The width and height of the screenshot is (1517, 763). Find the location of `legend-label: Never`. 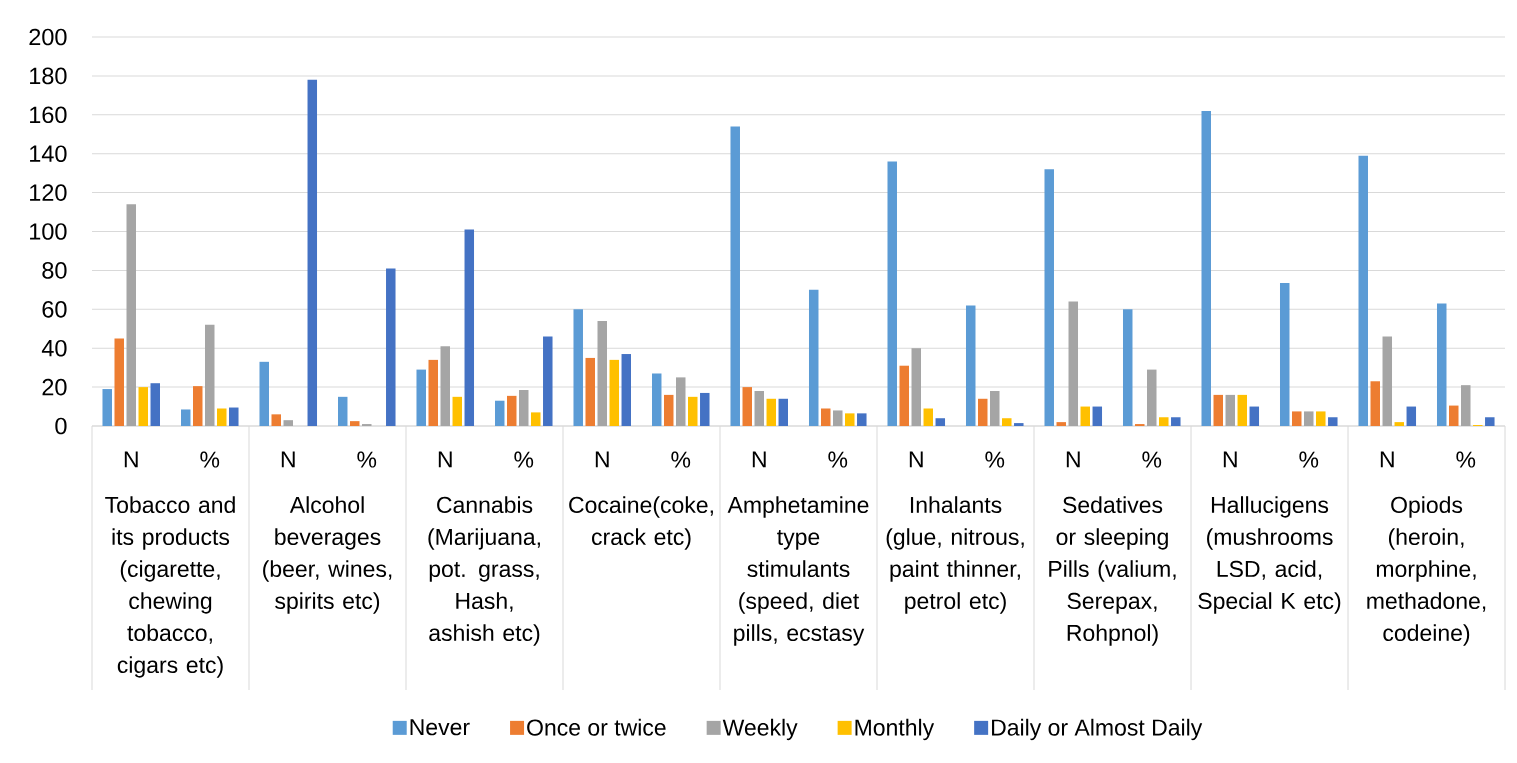

legend-label: Never is located at coordinates (440, 727).